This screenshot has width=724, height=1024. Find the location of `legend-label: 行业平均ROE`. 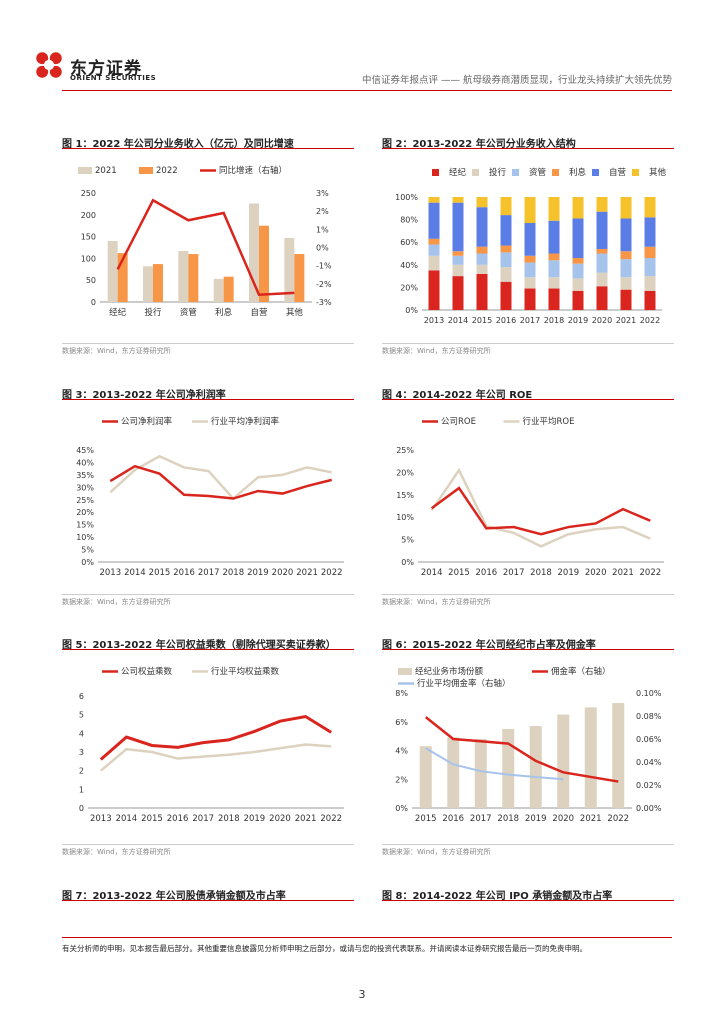

legend-label: 行业平均ROE is located at coordinates (549, 421).